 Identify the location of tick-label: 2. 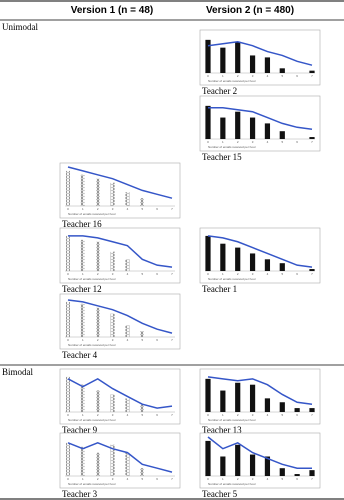
(98, 340).